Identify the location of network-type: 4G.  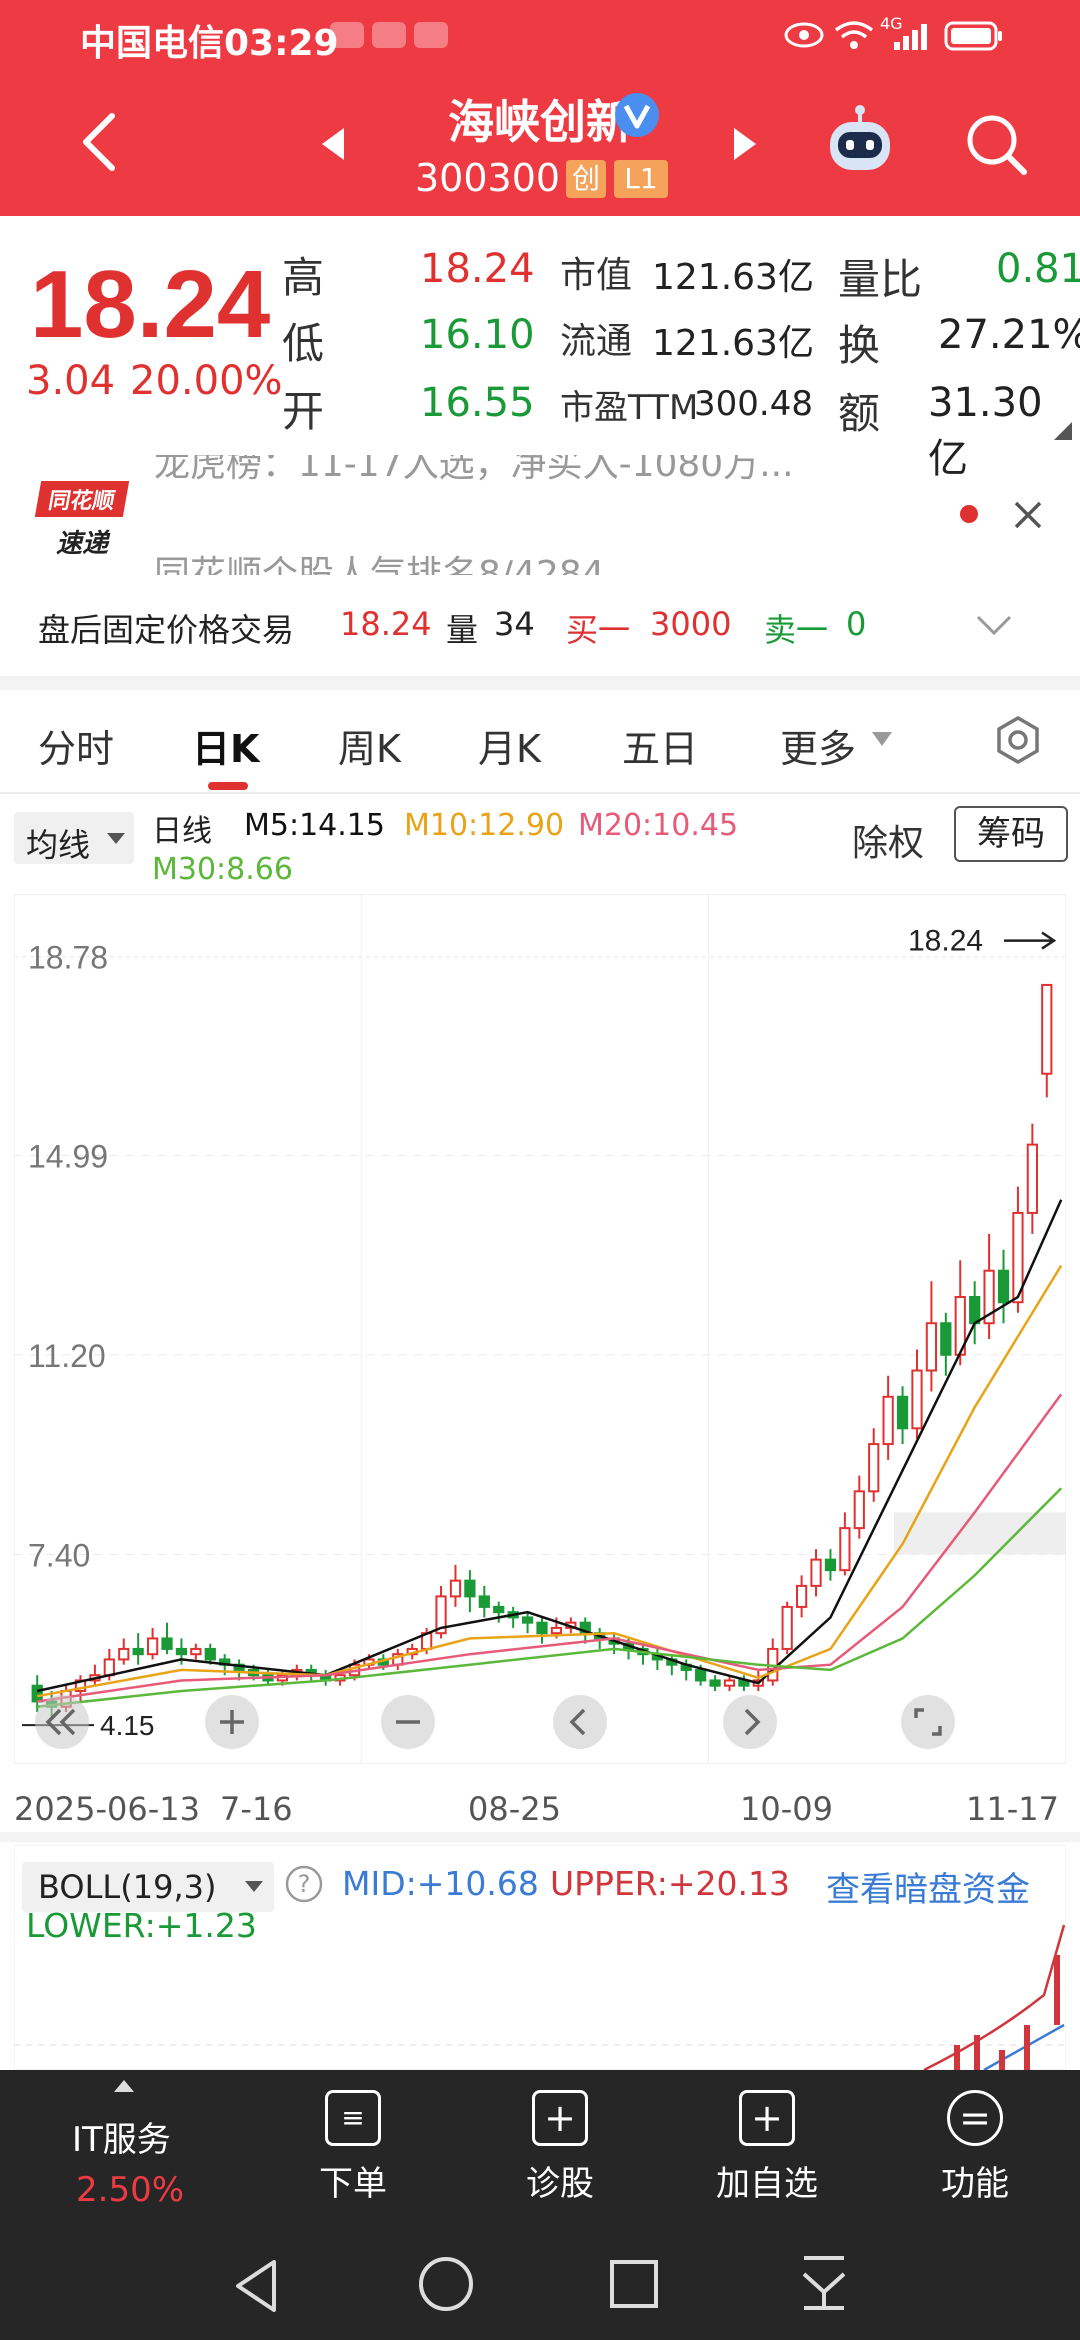
(891, 23).